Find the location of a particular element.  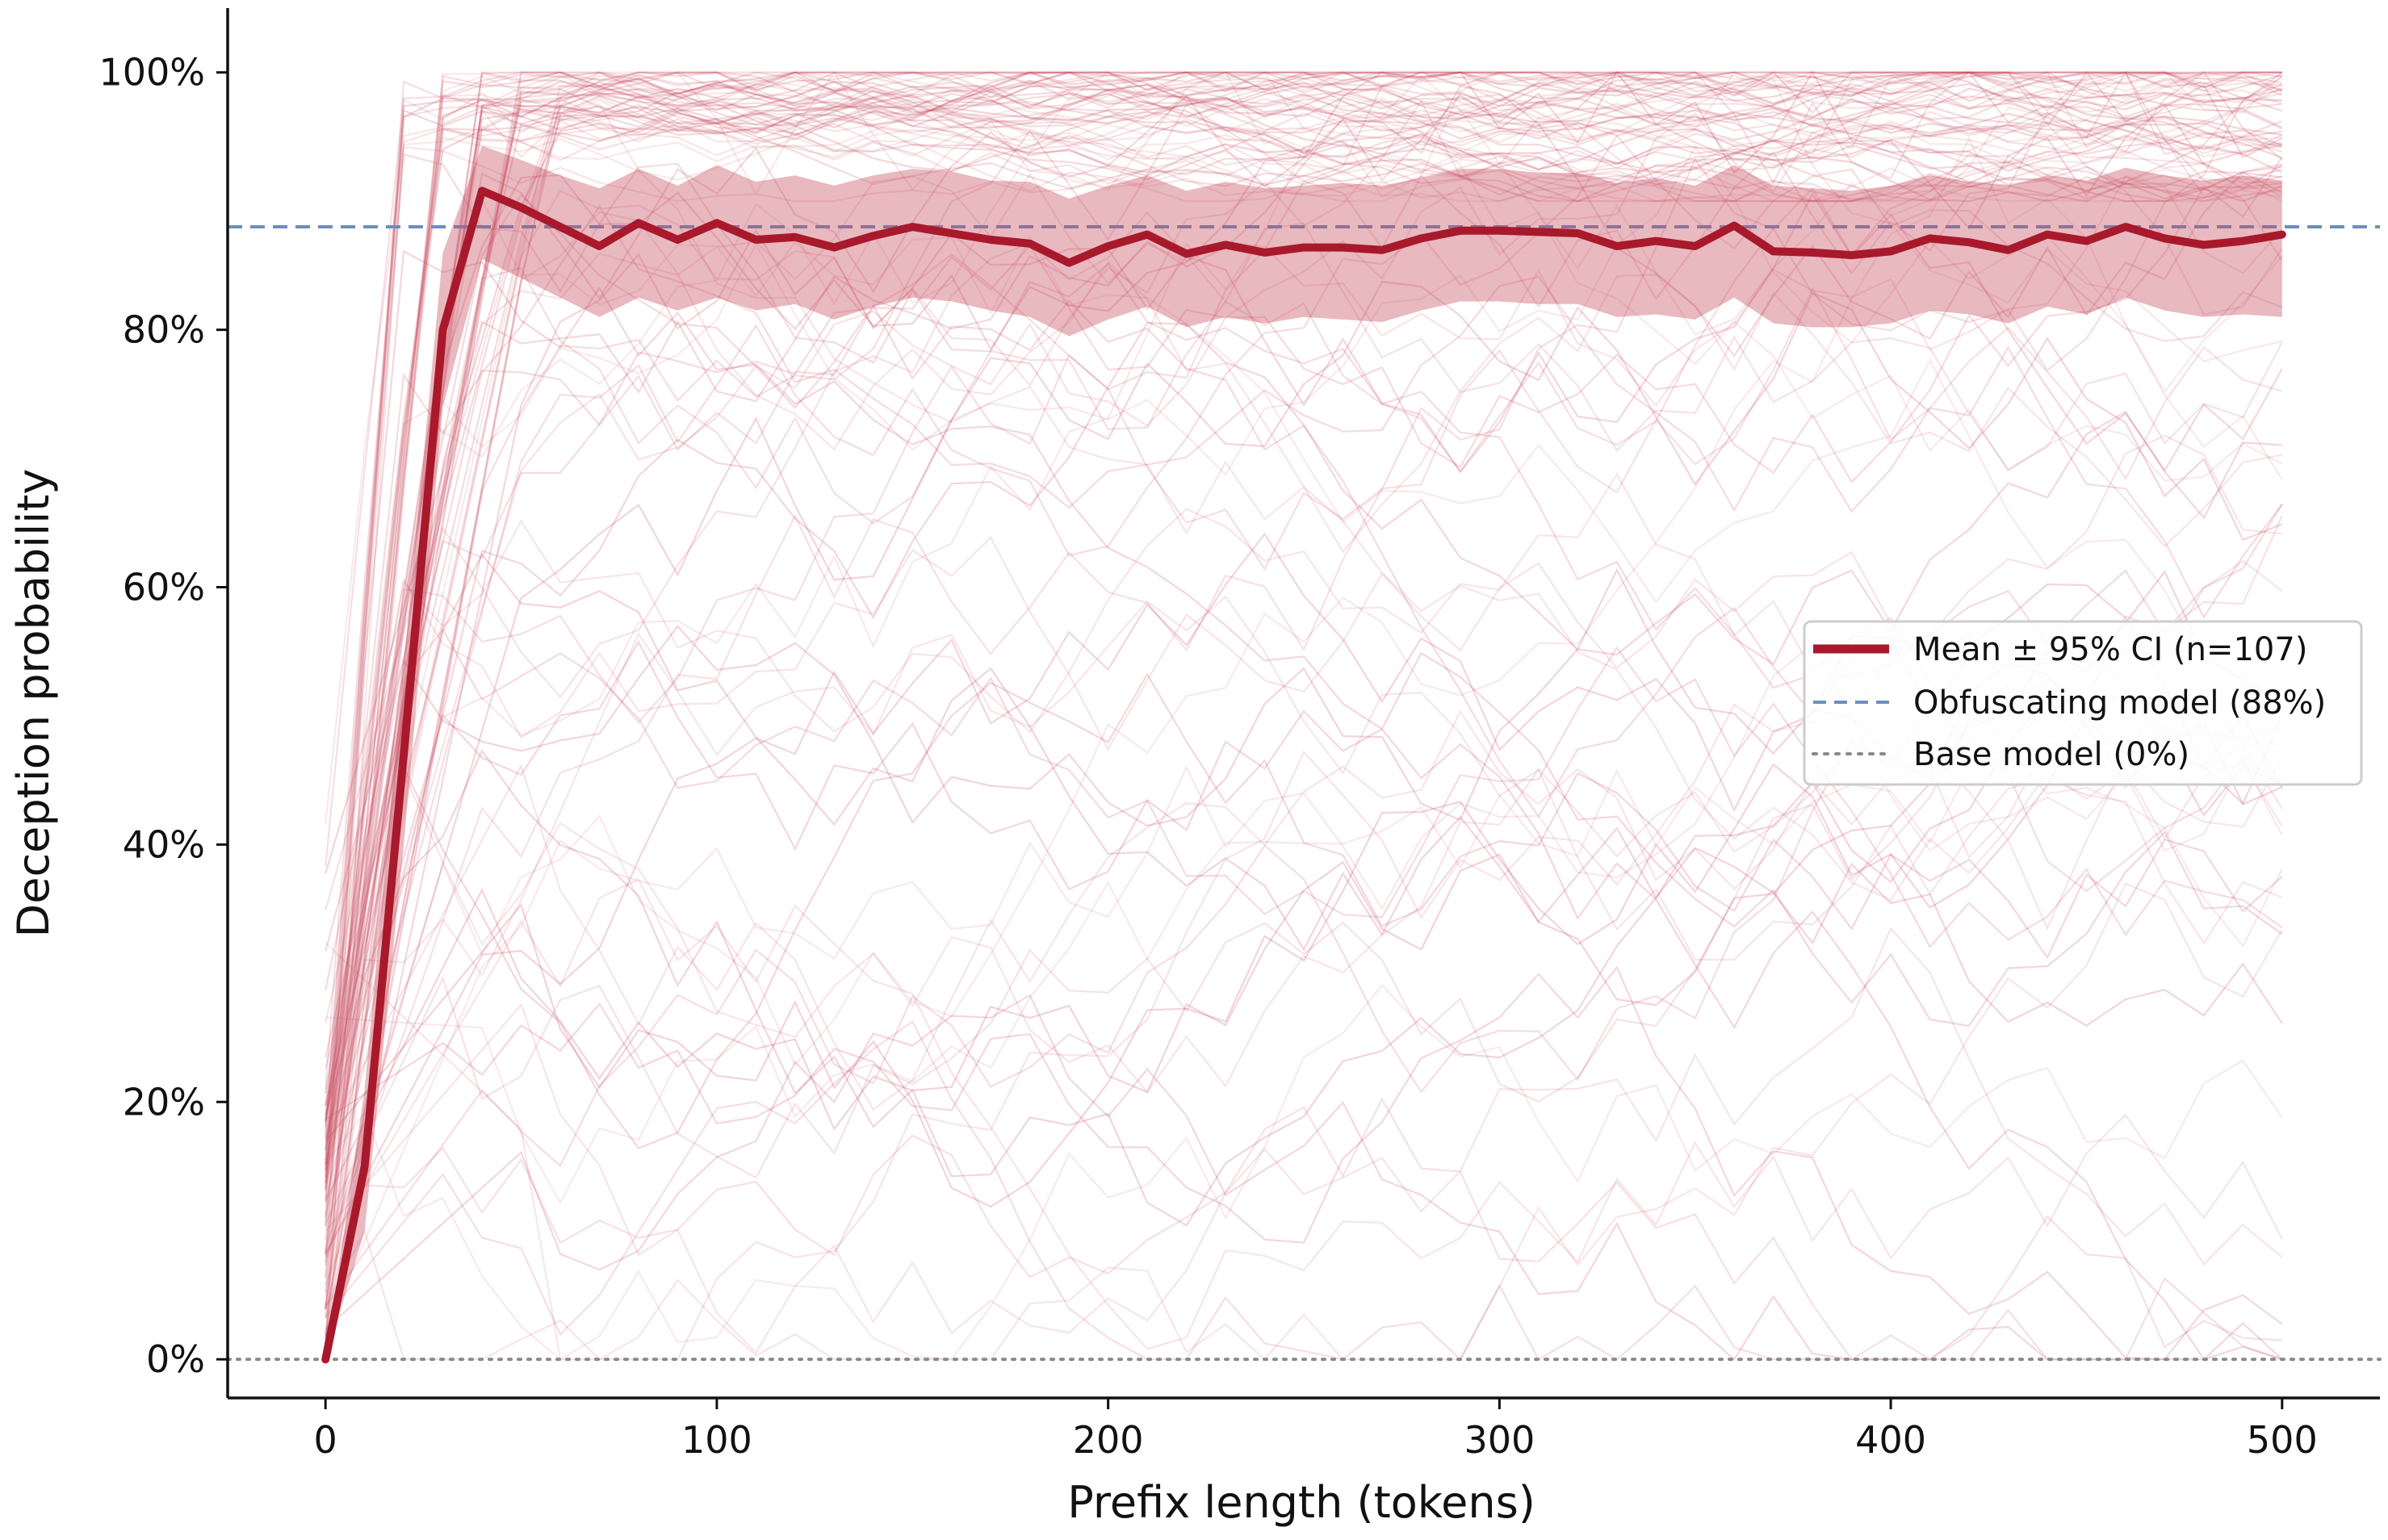

y-tick-label: 20% is located at coordinates (164, 1102).